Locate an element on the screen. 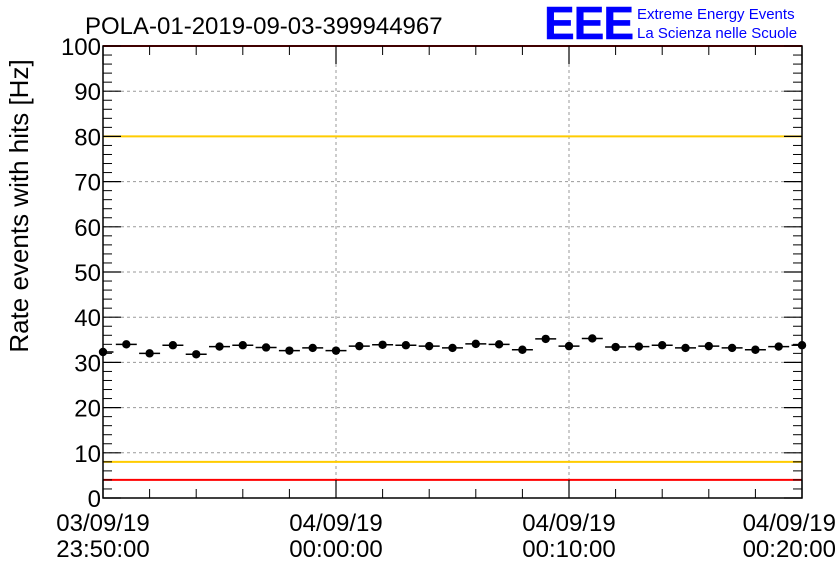 The height and width of the screenshot is (572, 836). eee-logo-line2: La Scienza nelle Scuole is located at coordinates (717, 33).